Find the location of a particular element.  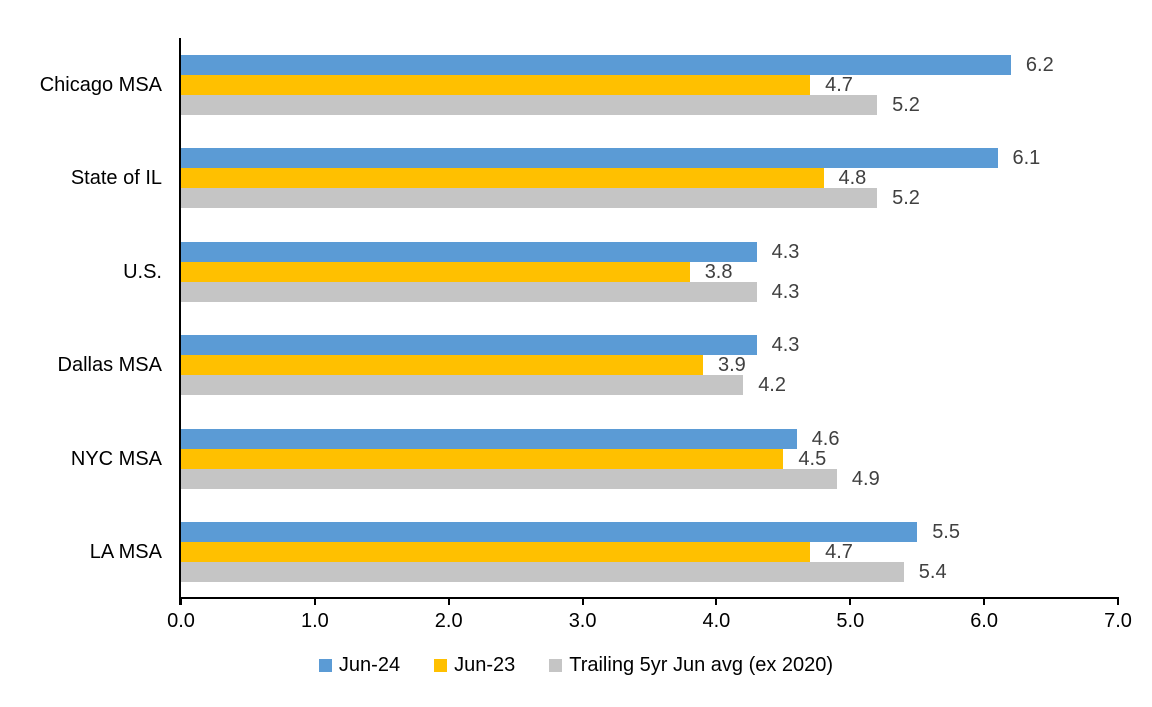

category-label-dallas-msa: Dallas MSA is located at coordinates (109, 365).